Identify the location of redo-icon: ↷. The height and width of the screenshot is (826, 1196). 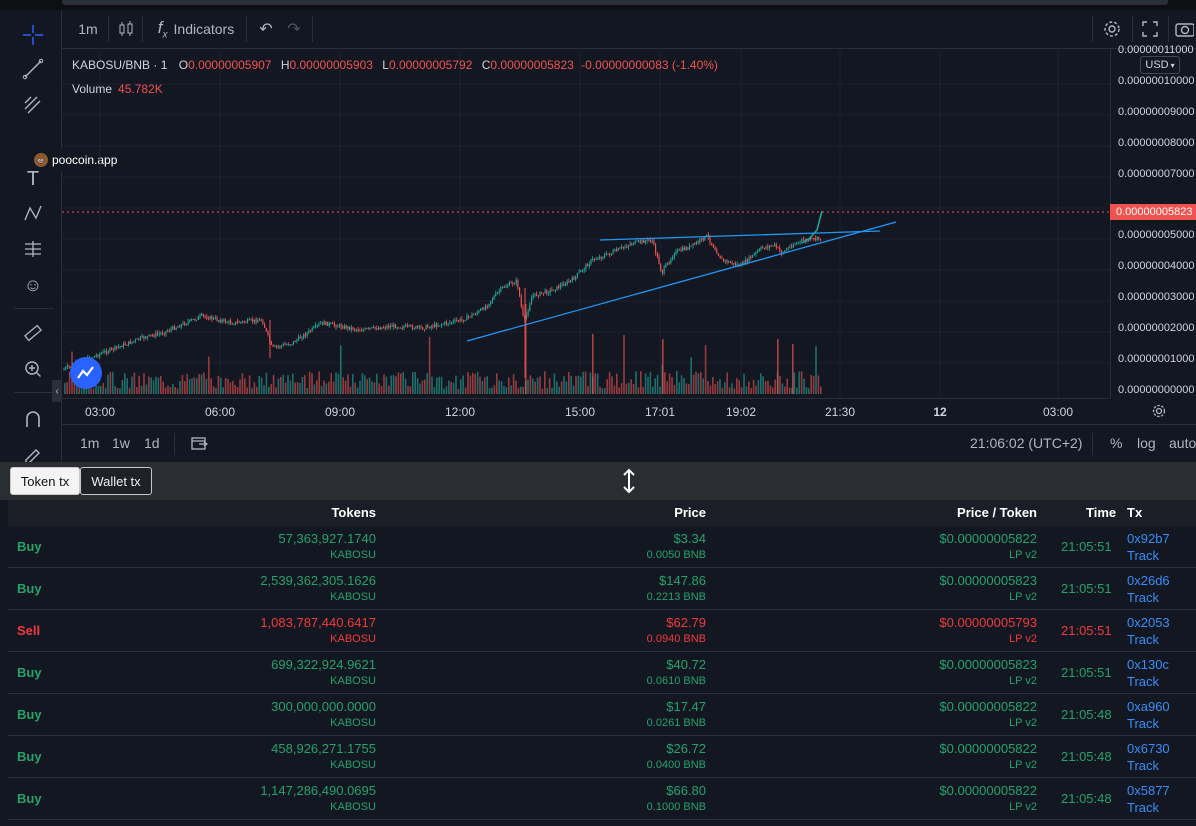
(294, 29).